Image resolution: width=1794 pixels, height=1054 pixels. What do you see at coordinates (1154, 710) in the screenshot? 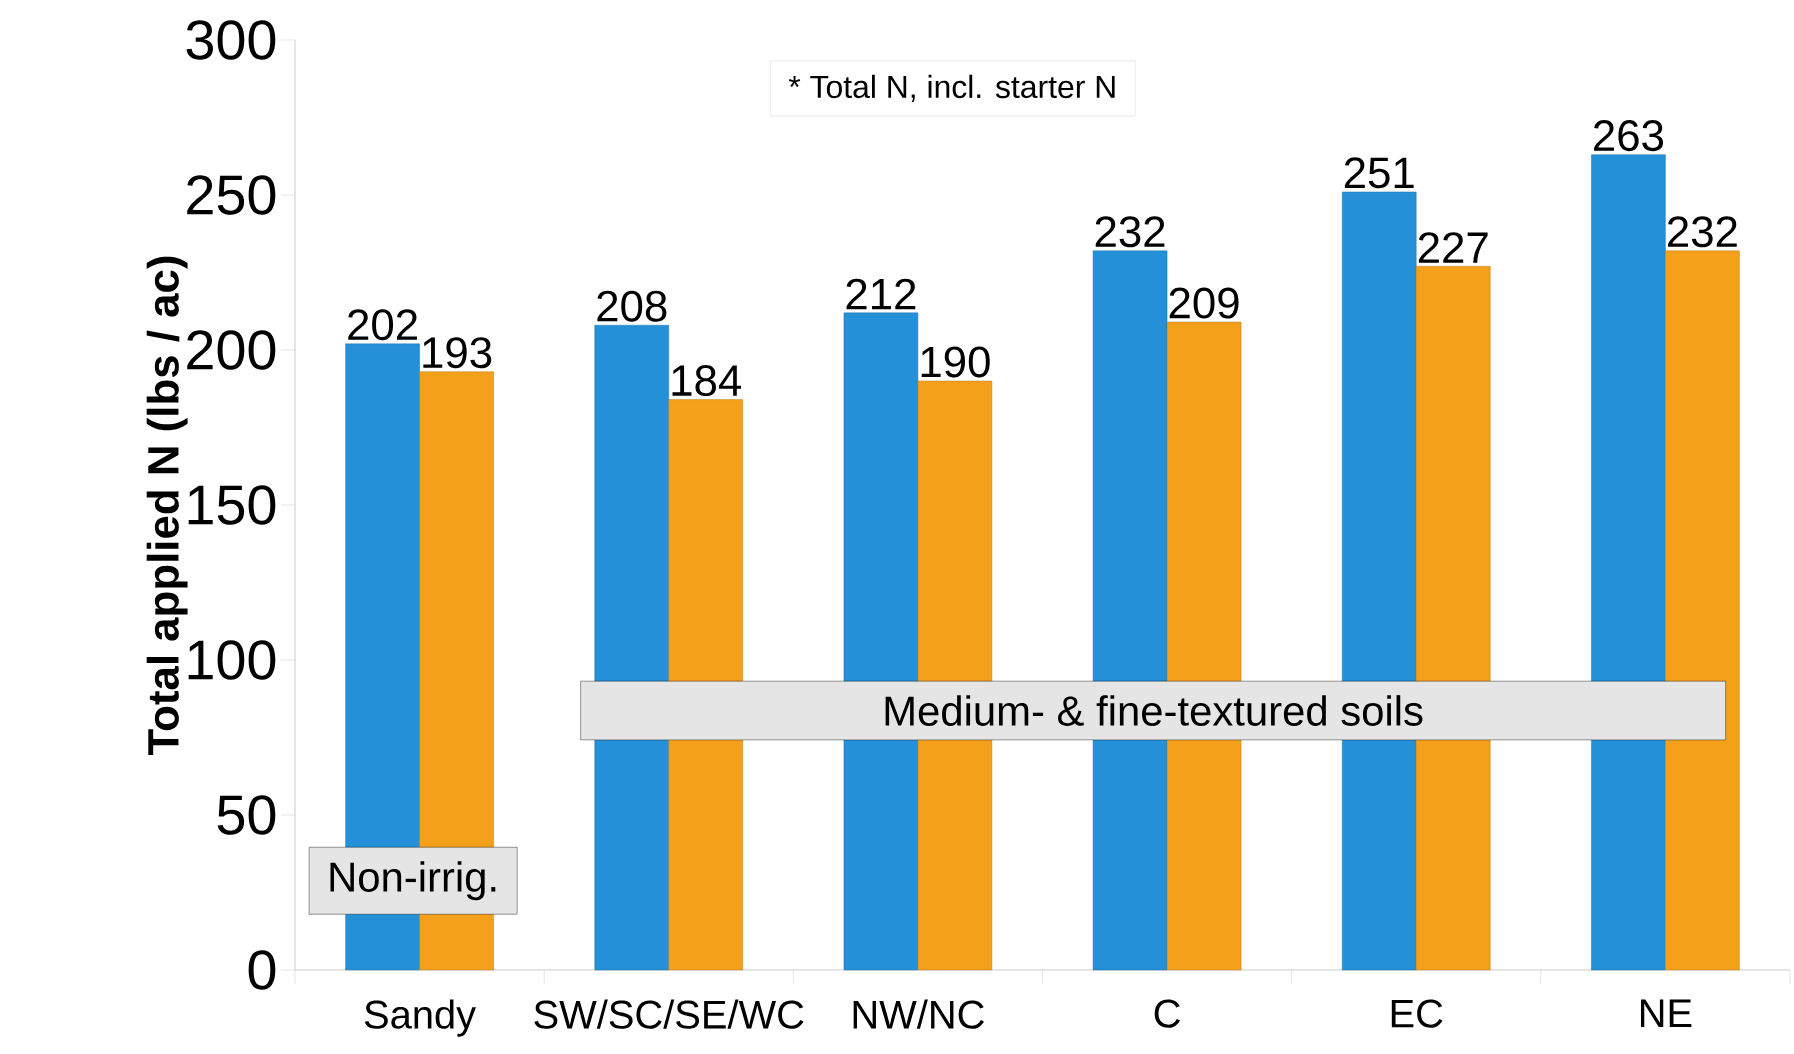
I see `annotation: Medium- & fine-textured soils` at bounding box center [1154, 710].